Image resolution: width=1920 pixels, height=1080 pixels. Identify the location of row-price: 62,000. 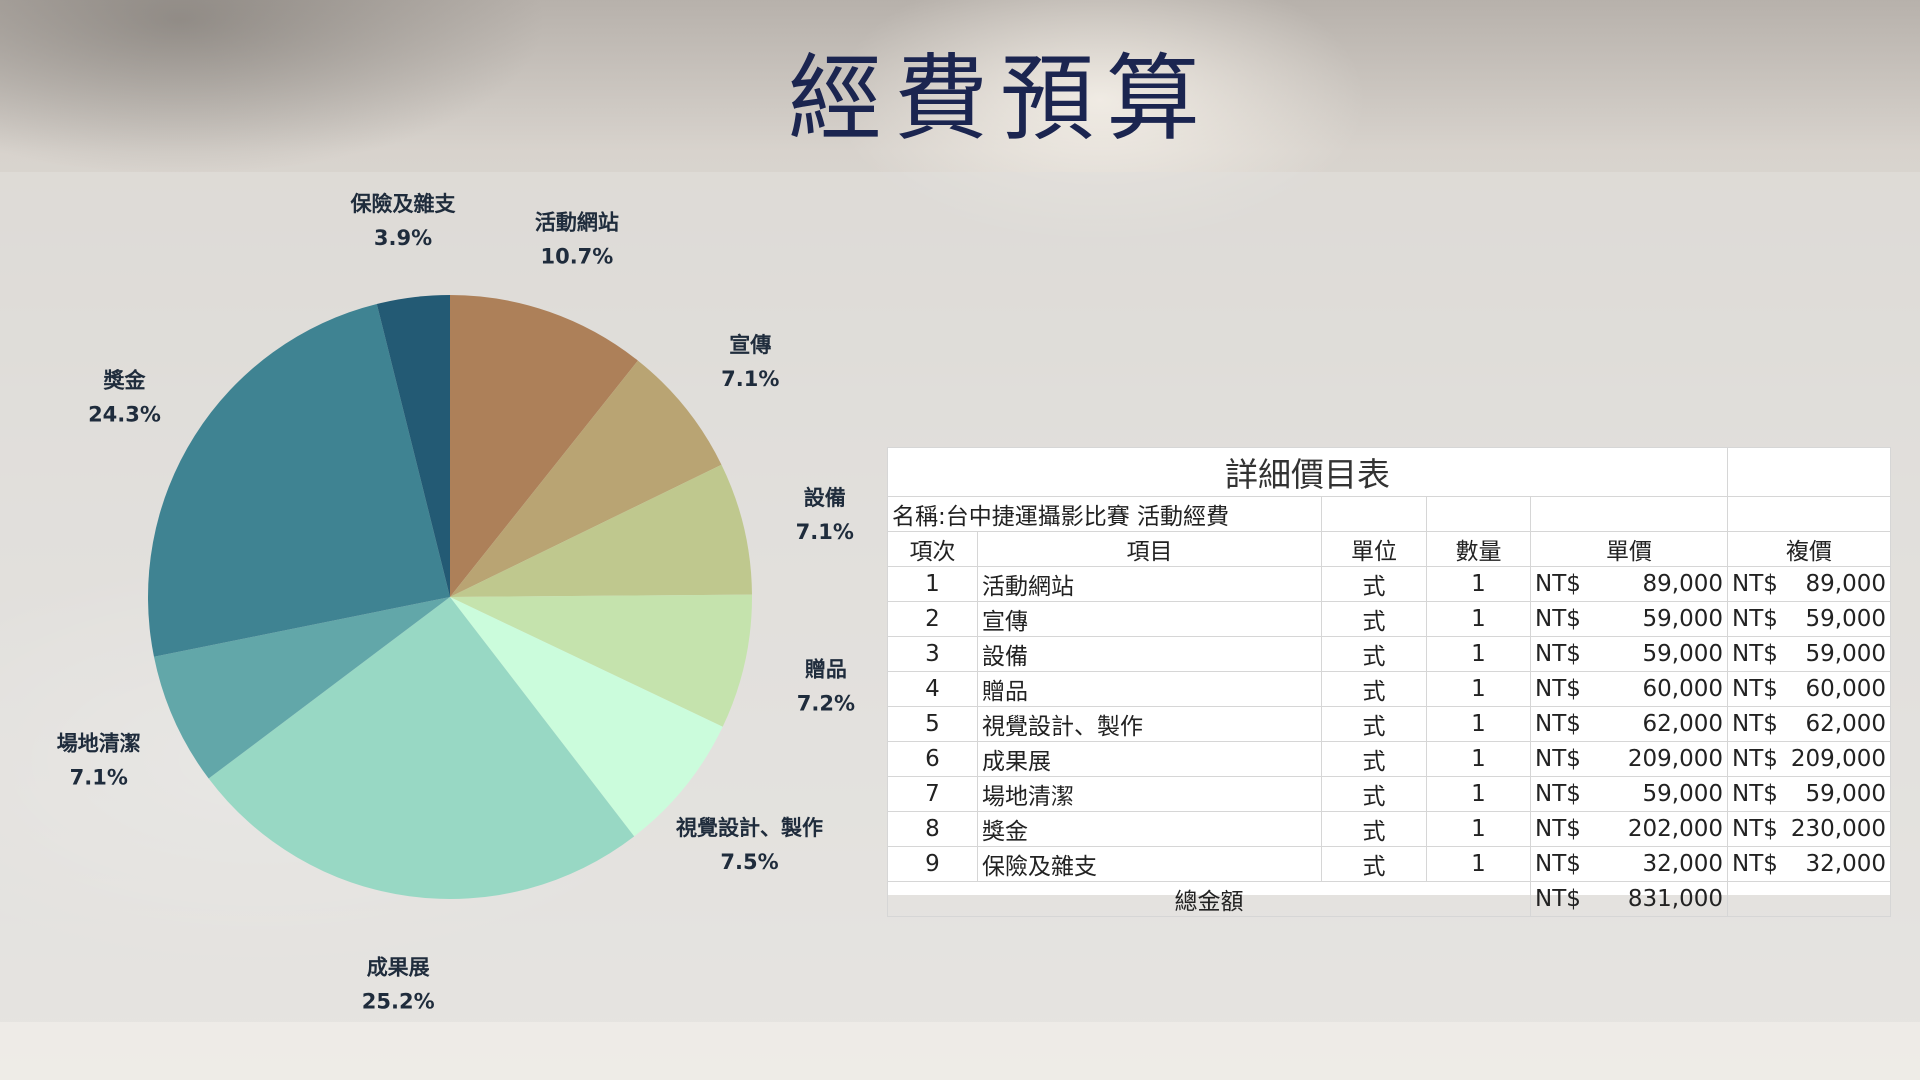
(1683, 724).